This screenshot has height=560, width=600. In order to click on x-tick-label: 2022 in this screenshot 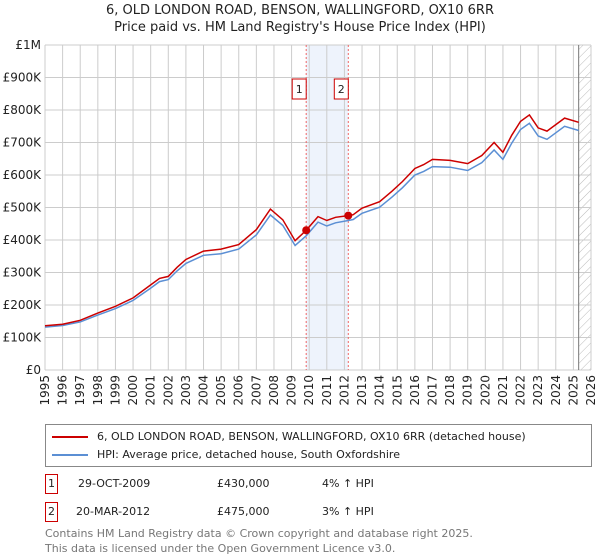, I will do `click(521, 390)`.